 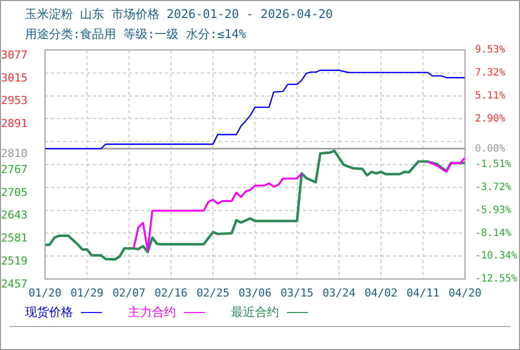 What do you see at coordinates (14, 55) in the screenshot?
I see `y-tick-label: 3077` at bounding box center [14, 55].